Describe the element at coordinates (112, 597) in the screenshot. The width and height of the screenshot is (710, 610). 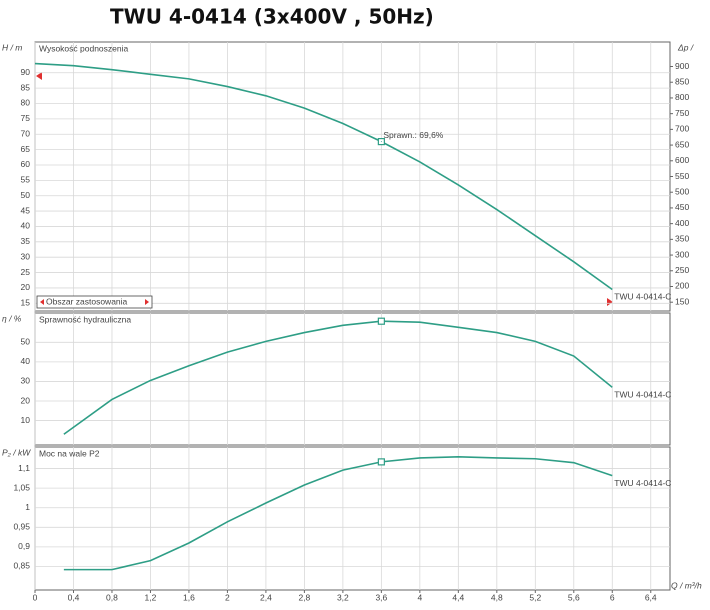
I see `x-tick-label: 0,8` at that location.